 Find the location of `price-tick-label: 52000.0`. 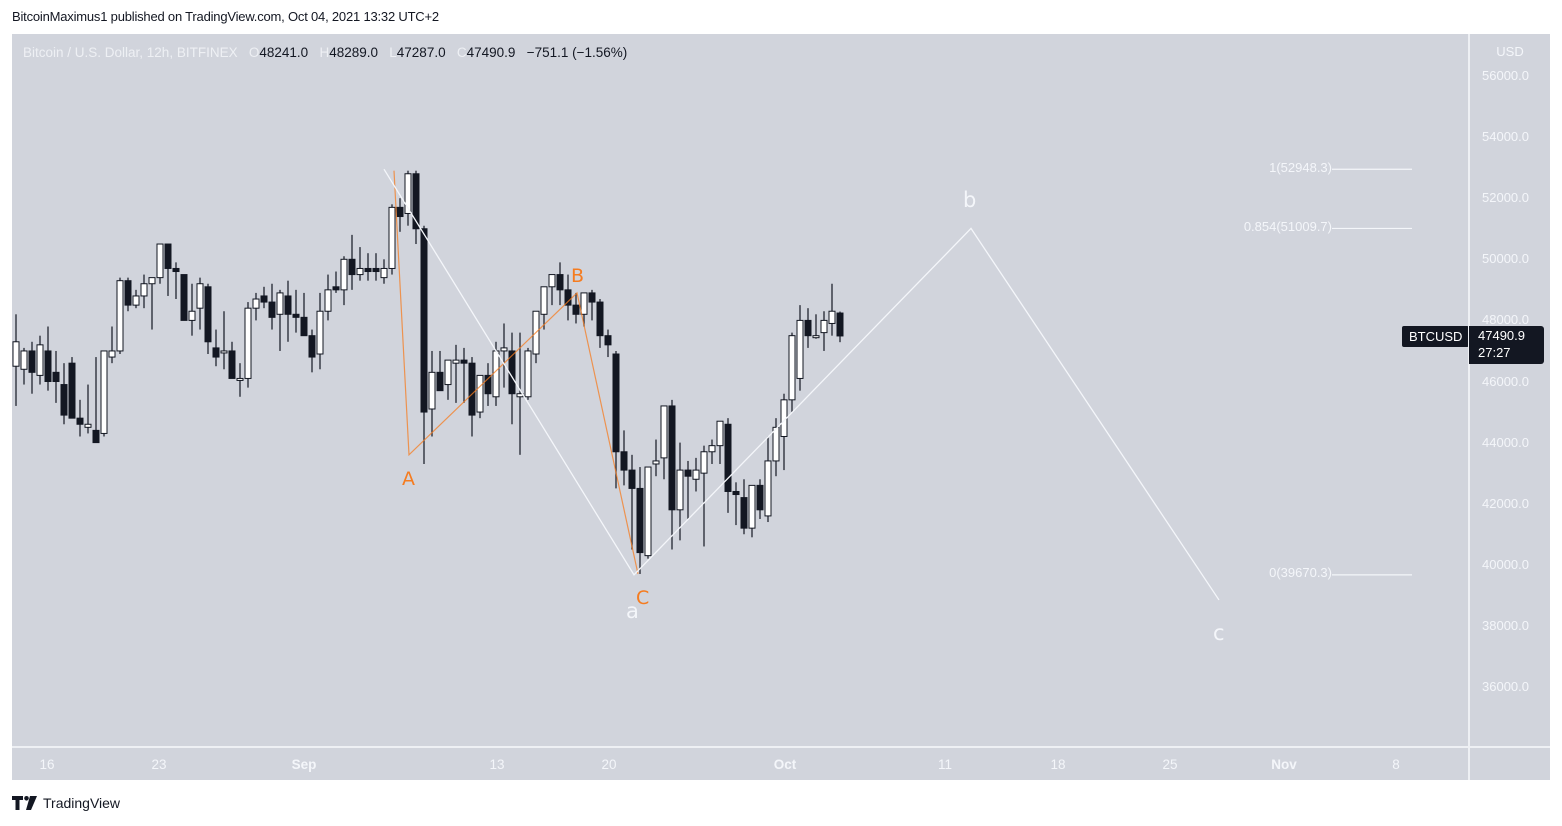

price-tick-label: 52000.0 is located at coordinates (1505, 198).